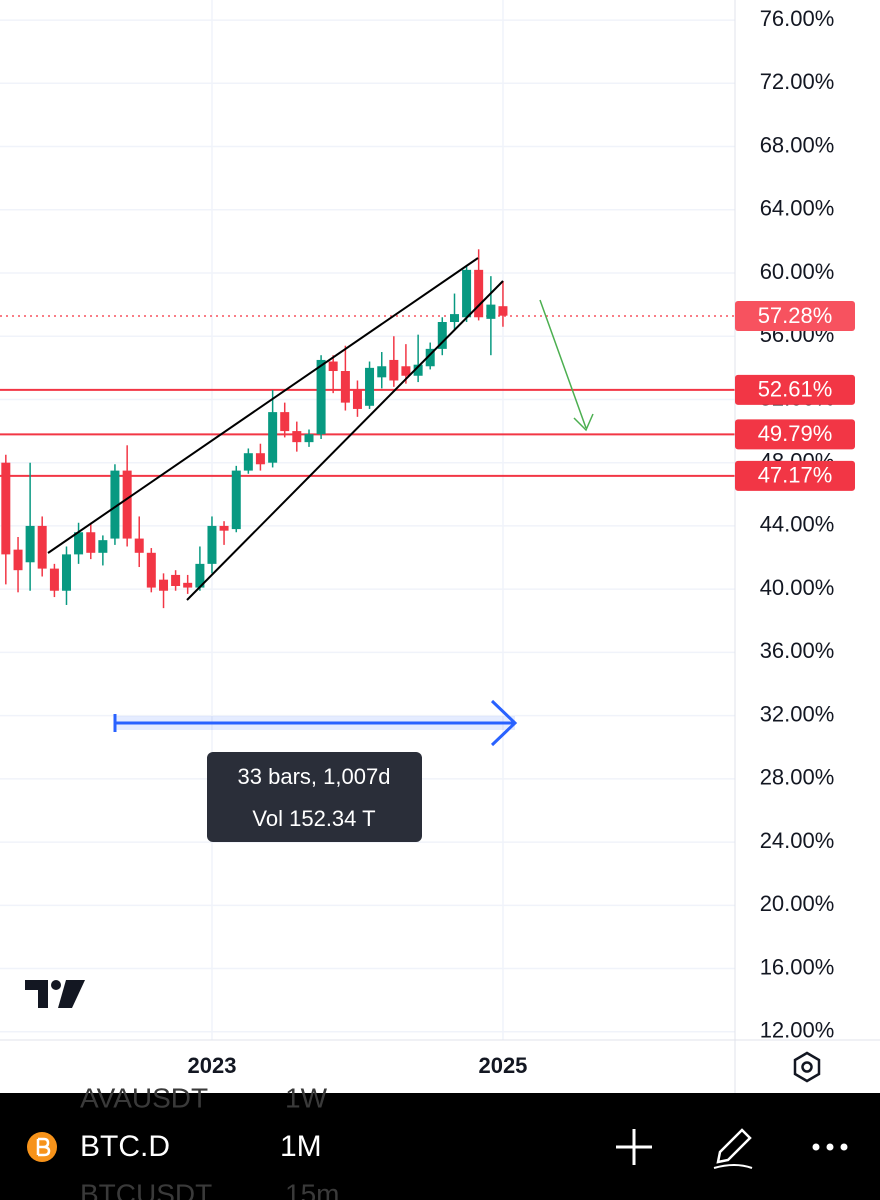 The height and width of the screenshot is (1200, 880). I want to click on y-tick-label: 32.00%, so click(797, 713).